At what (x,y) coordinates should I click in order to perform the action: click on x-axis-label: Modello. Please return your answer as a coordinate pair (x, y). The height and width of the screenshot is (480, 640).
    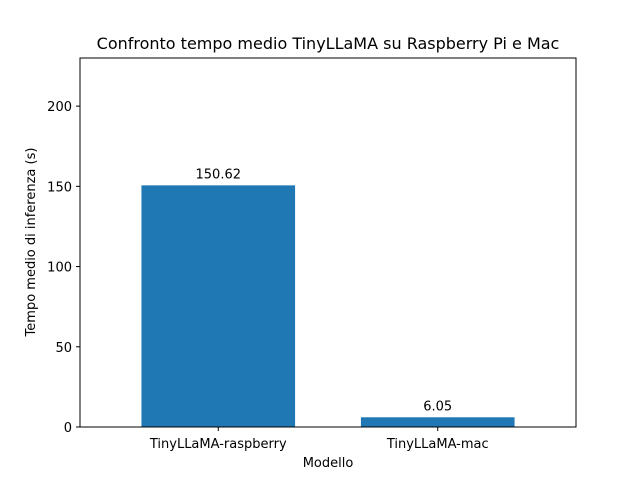
    Looking at the image, I should click on (328, 463).